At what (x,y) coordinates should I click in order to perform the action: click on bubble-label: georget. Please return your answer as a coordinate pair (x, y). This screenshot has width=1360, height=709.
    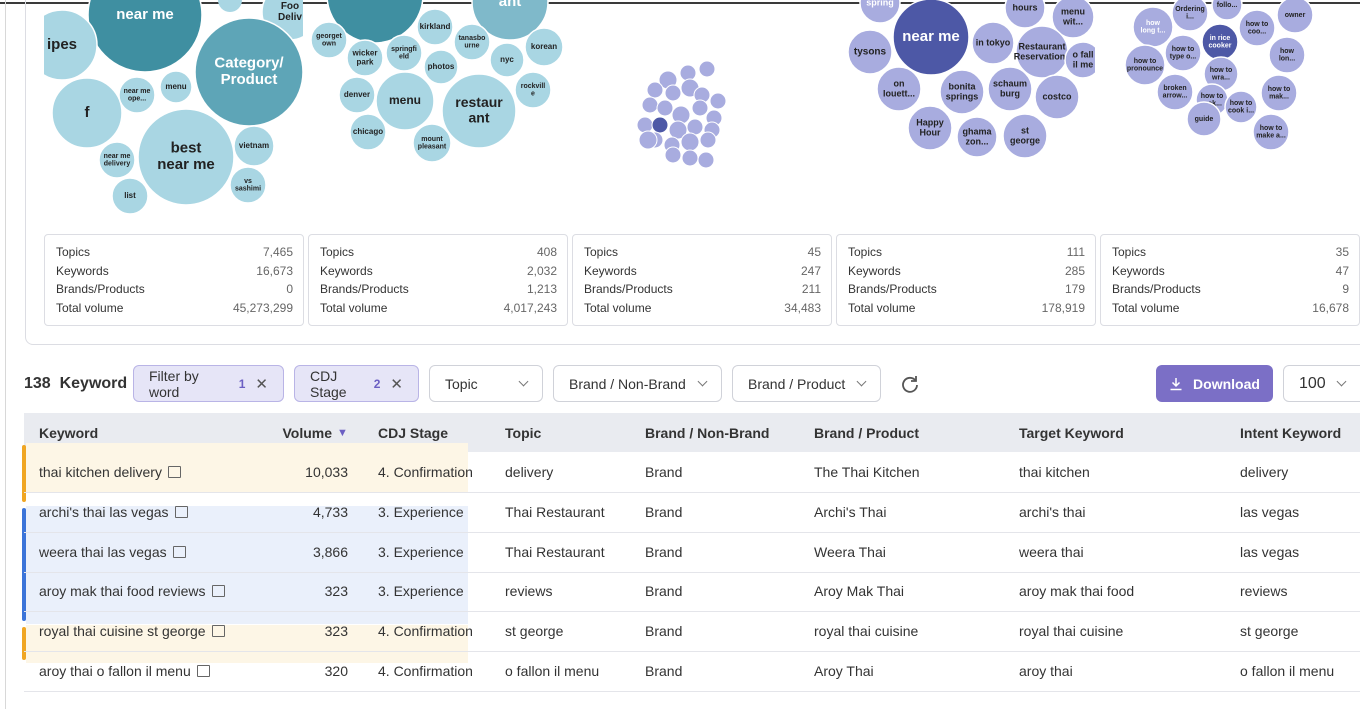
    Looking at the image, I should click on (329, 36).